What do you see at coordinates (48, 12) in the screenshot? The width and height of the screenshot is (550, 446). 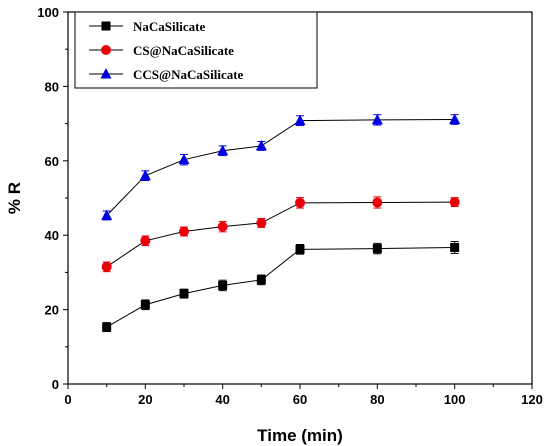 I see `y-tick-label: 100` at bounding box center [48, 12].